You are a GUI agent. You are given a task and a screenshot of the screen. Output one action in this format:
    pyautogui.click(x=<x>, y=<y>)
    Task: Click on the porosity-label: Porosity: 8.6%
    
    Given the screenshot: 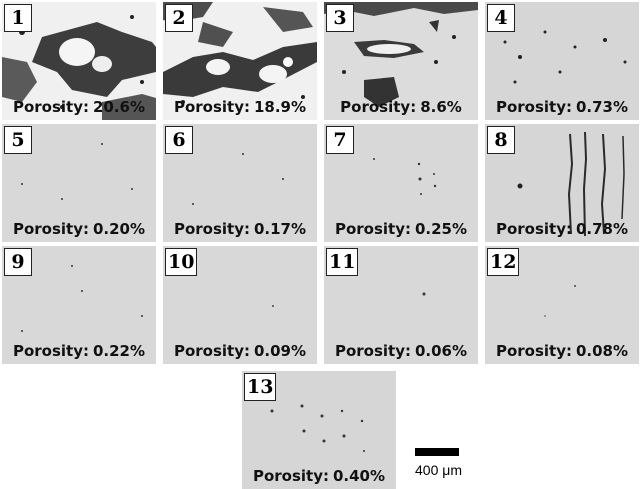 What is the action you would take?
    pyautogui.click(x=401, y=107)
    